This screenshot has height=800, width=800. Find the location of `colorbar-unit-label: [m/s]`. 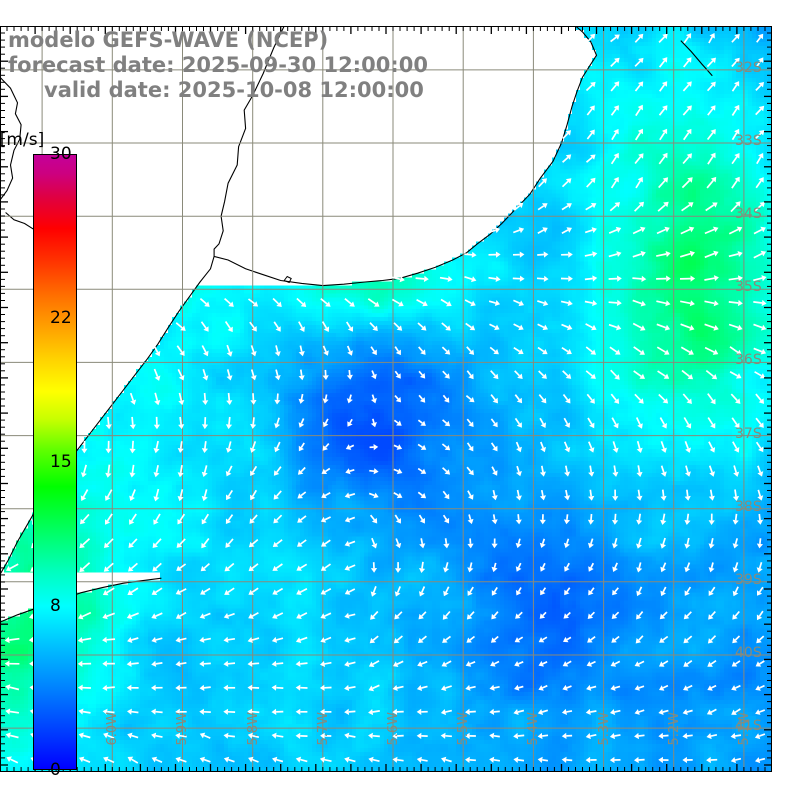

colorbar-unit-label: [m/s] is located at coordinates (22, 140).